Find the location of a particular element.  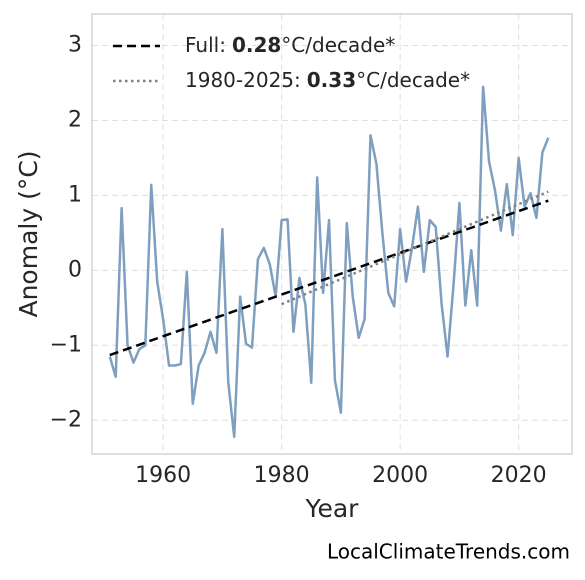

legend-entry: Full: 0.28°C/decade* is located at coordinates (290, 45).